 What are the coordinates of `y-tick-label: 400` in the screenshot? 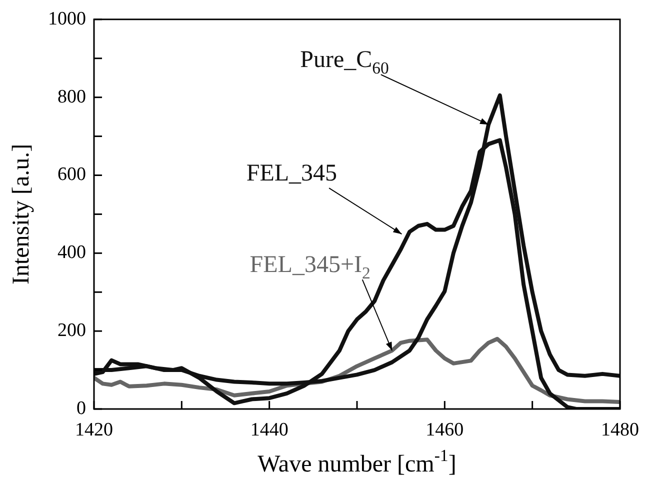 It's located at (72, 253).